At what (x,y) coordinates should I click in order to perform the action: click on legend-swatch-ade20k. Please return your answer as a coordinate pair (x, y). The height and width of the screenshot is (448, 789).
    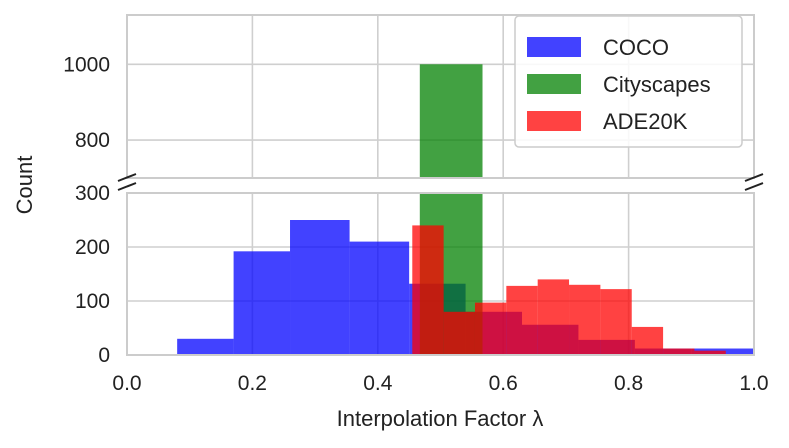
    Looking at the image, I should click on (554, 121).